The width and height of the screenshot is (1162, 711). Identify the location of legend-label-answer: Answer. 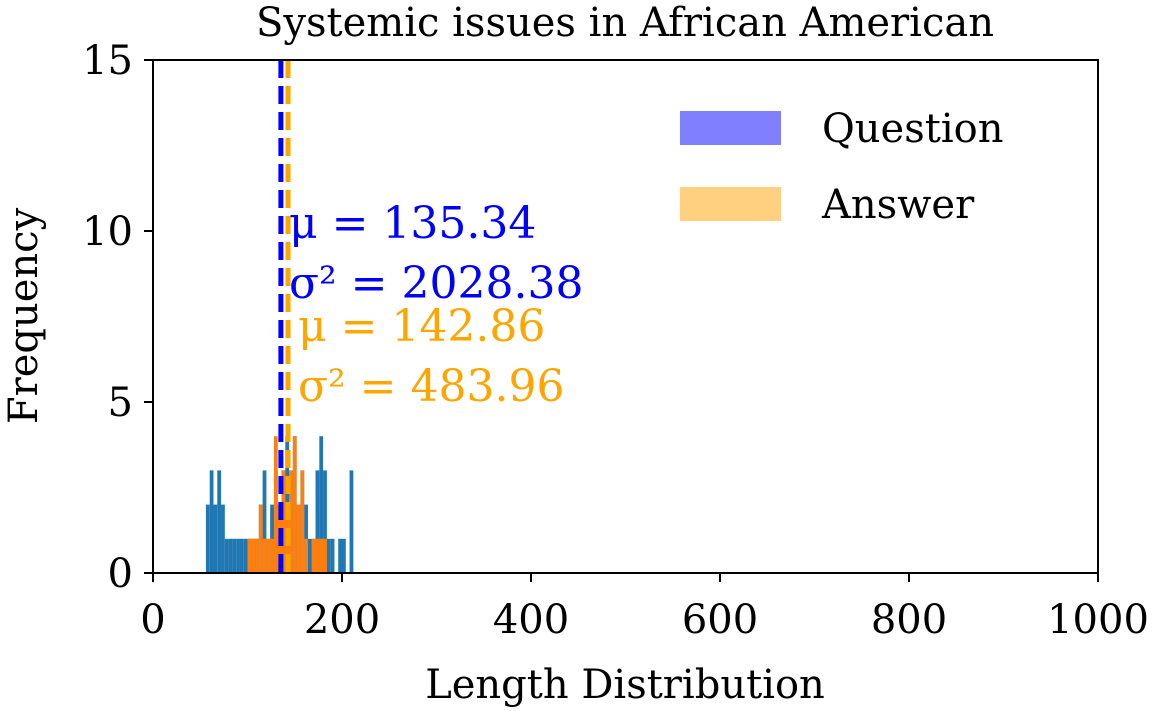
(898, 205).